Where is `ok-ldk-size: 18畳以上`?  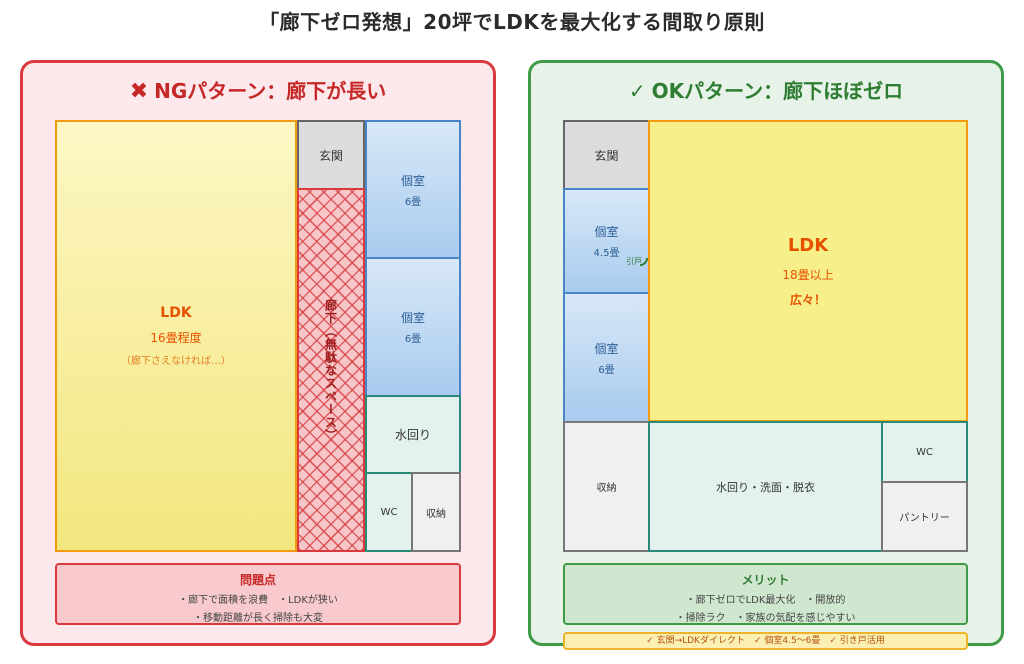
ok-ldk-size: 18畳以上 is located at coordinates (808, 274).